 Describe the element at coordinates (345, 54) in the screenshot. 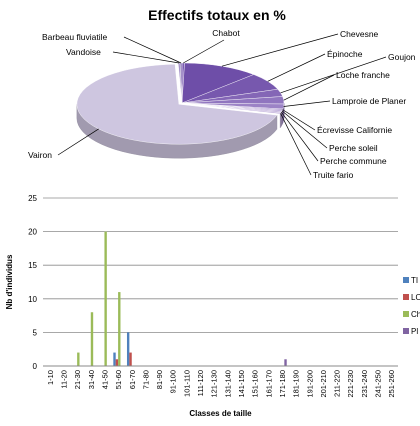

I see `pie-label-epinoche: Épinoche` at that location.